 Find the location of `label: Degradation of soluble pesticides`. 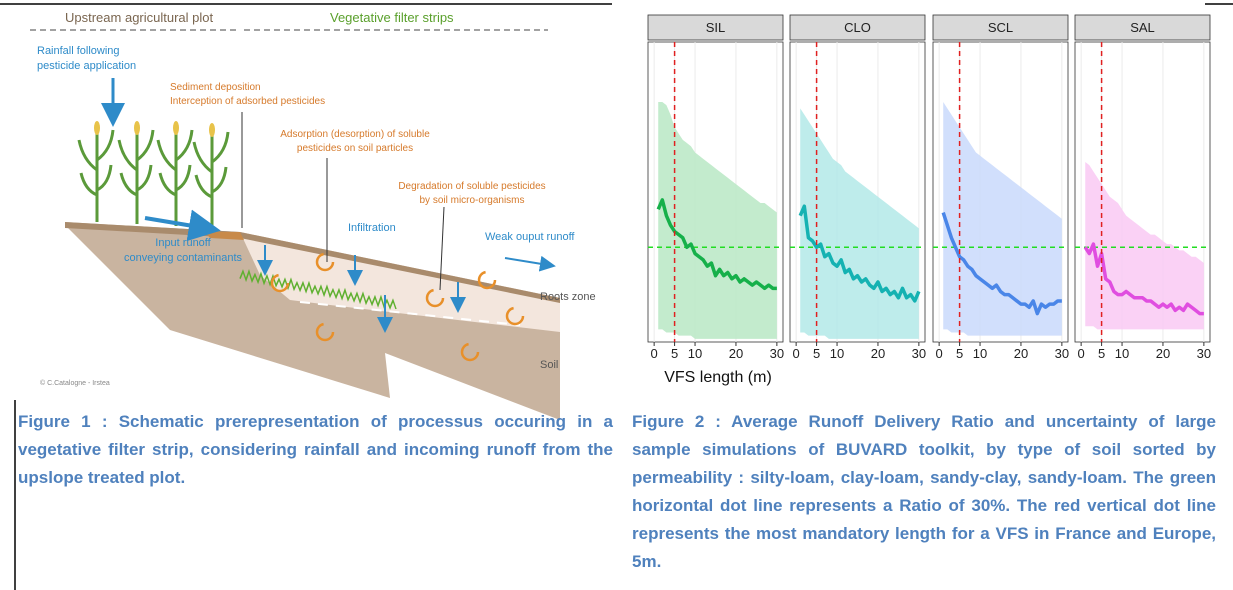

label: Degradation of soluble pesticides is located at coordinates (471, 186).